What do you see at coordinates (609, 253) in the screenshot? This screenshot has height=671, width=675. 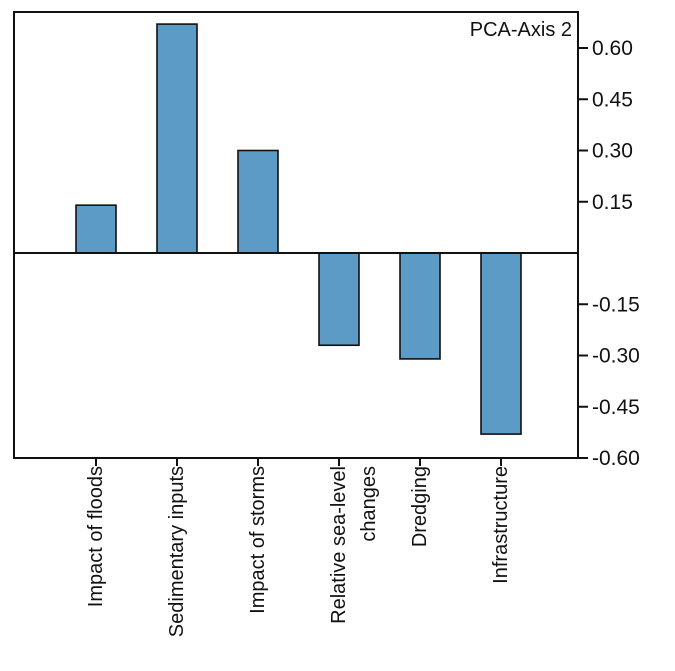 I see `y-axis: 0.60 0.45 0.30 0.15 -0.15 -0.30 -0.45 -0.60` at bounding box center [609, 253].